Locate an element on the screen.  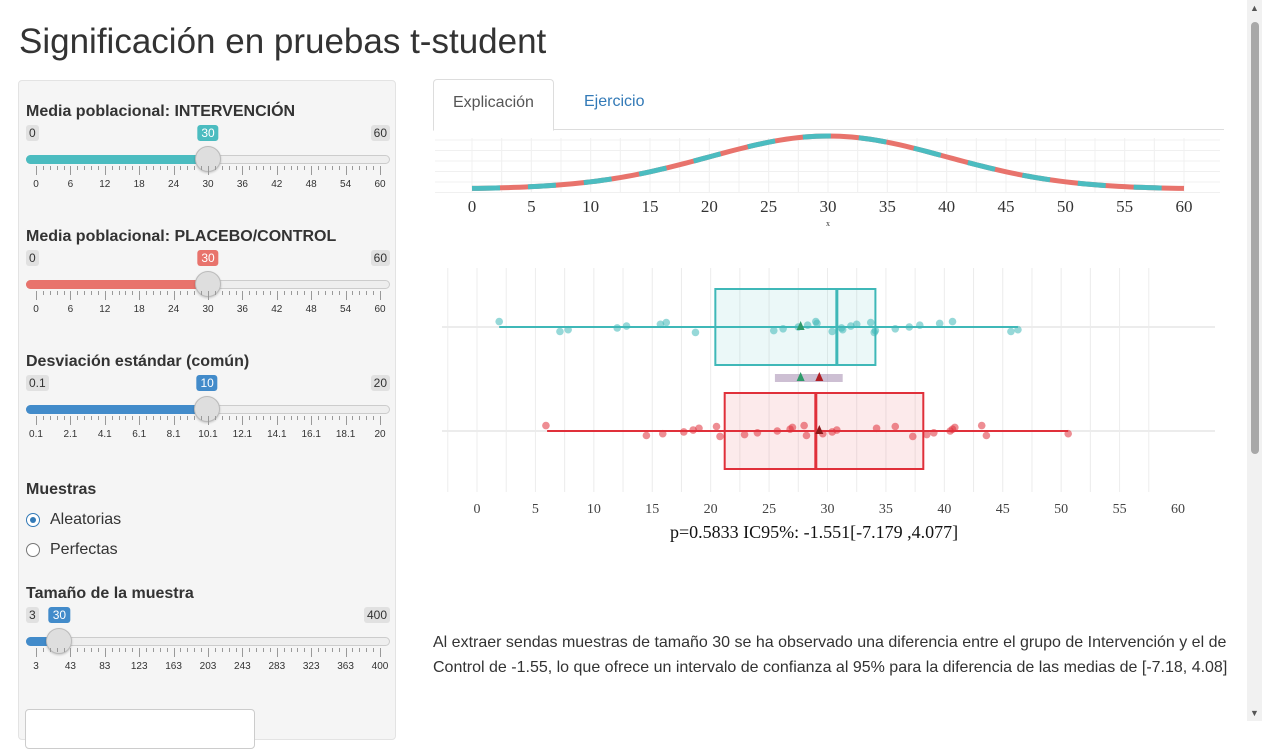
scroll-up-icon: ▲ is located at coordinates (1254, 8).